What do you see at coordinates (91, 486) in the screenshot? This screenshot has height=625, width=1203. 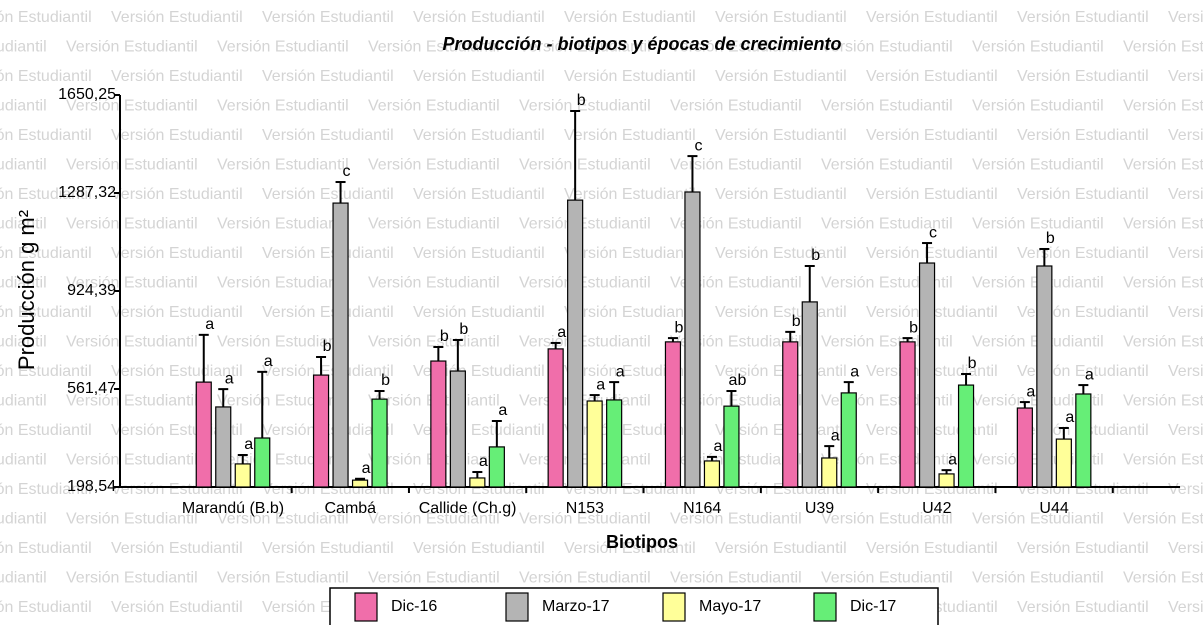 I see `y-tick-label: 198,54` at bounding box center [91, 486].